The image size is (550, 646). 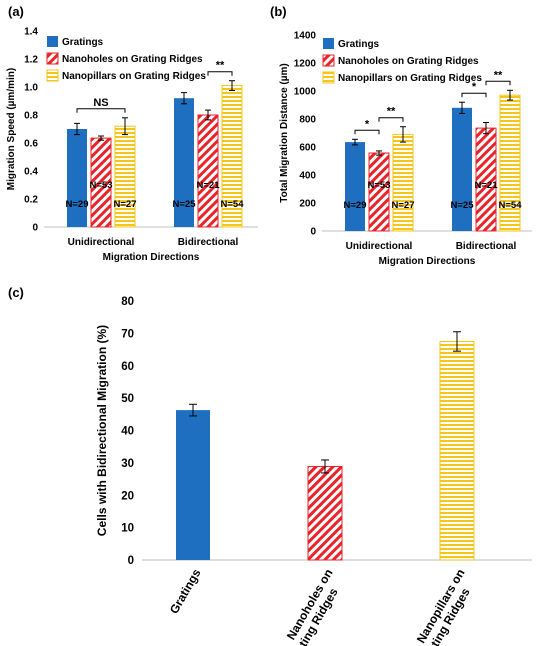 I want to click on significance-label: NS, so click(x=100, y=103).